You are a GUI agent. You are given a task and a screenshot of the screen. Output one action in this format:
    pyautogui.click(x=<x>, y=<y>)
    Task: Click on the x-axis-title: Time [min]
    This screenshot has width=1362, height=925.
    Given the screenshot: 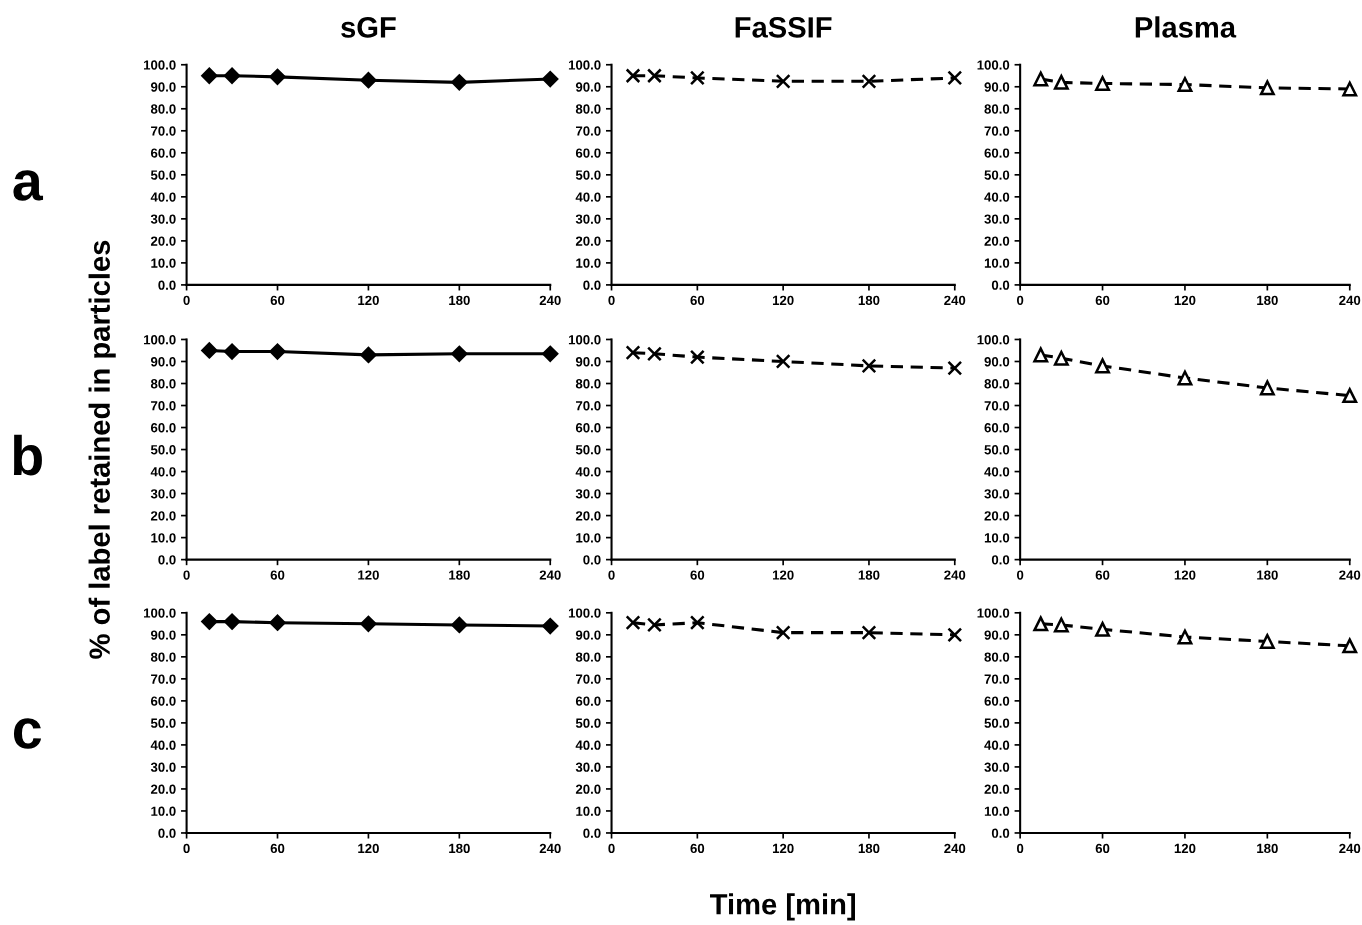 What is the action you would take?
    pyautogui.click(x=782, y=907)
    